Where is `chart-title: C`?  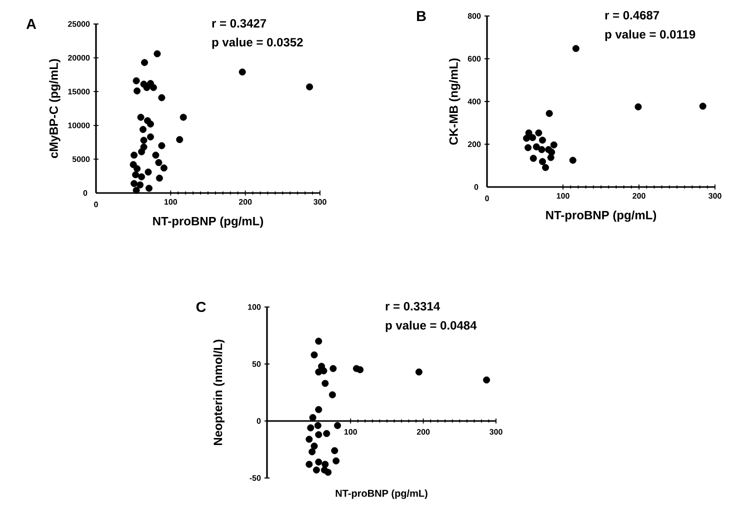
chart-title: C is located at coordinates (201, 307).